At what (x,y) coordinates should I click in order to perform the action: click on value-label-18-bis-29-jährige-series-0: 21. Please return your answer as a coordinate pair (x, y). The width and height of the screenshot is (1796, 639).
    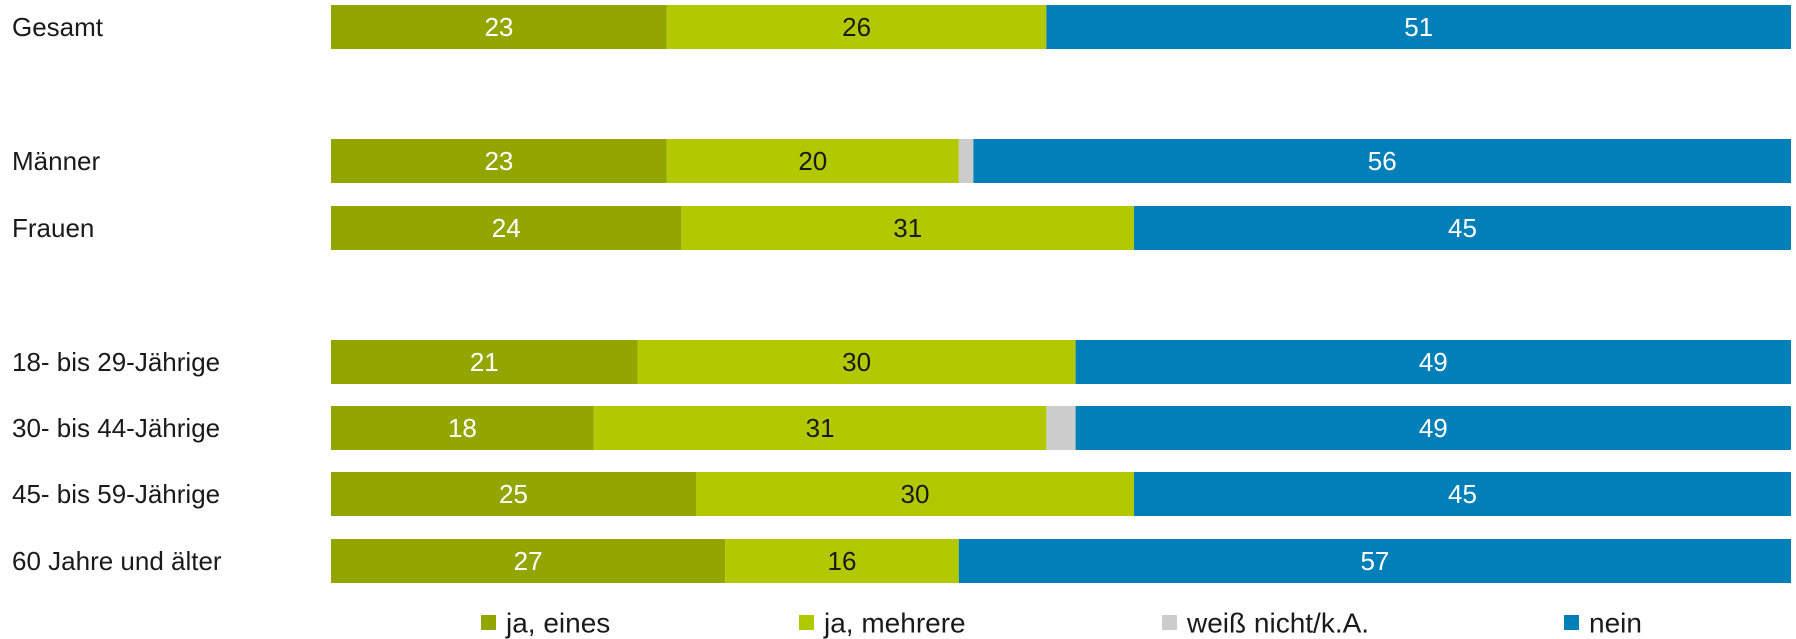
    Looking at the image, I should click on (484, 362).